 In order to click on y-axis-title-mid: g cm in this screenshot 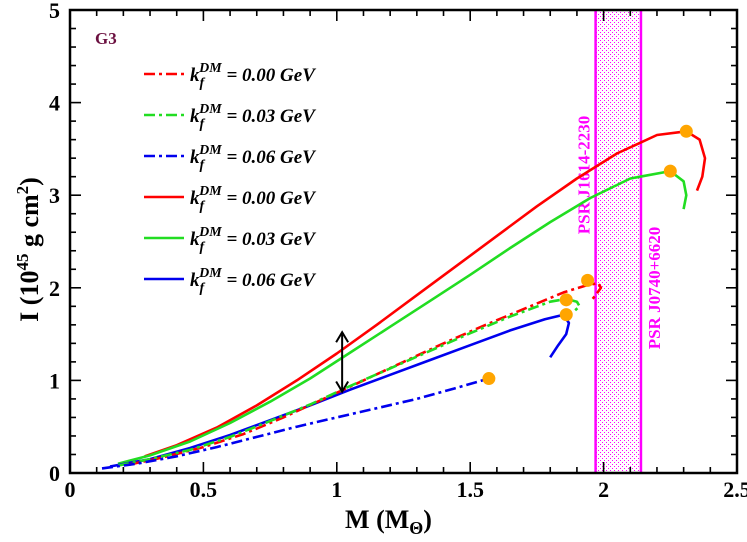, I will do `click(29, 224)`.